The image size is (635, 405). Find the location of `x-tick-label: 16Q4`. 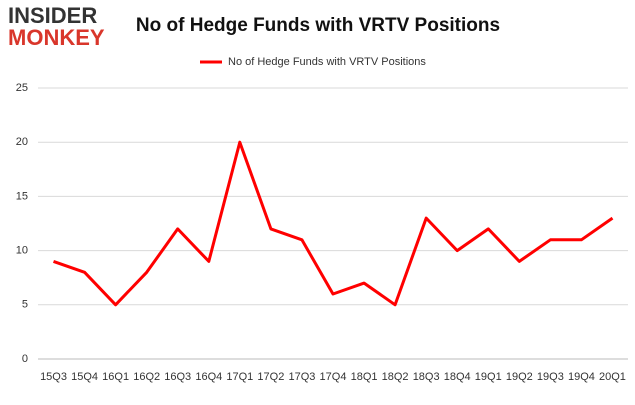

x-tick-label: 16Q4 is located at coordinates (208, 377).